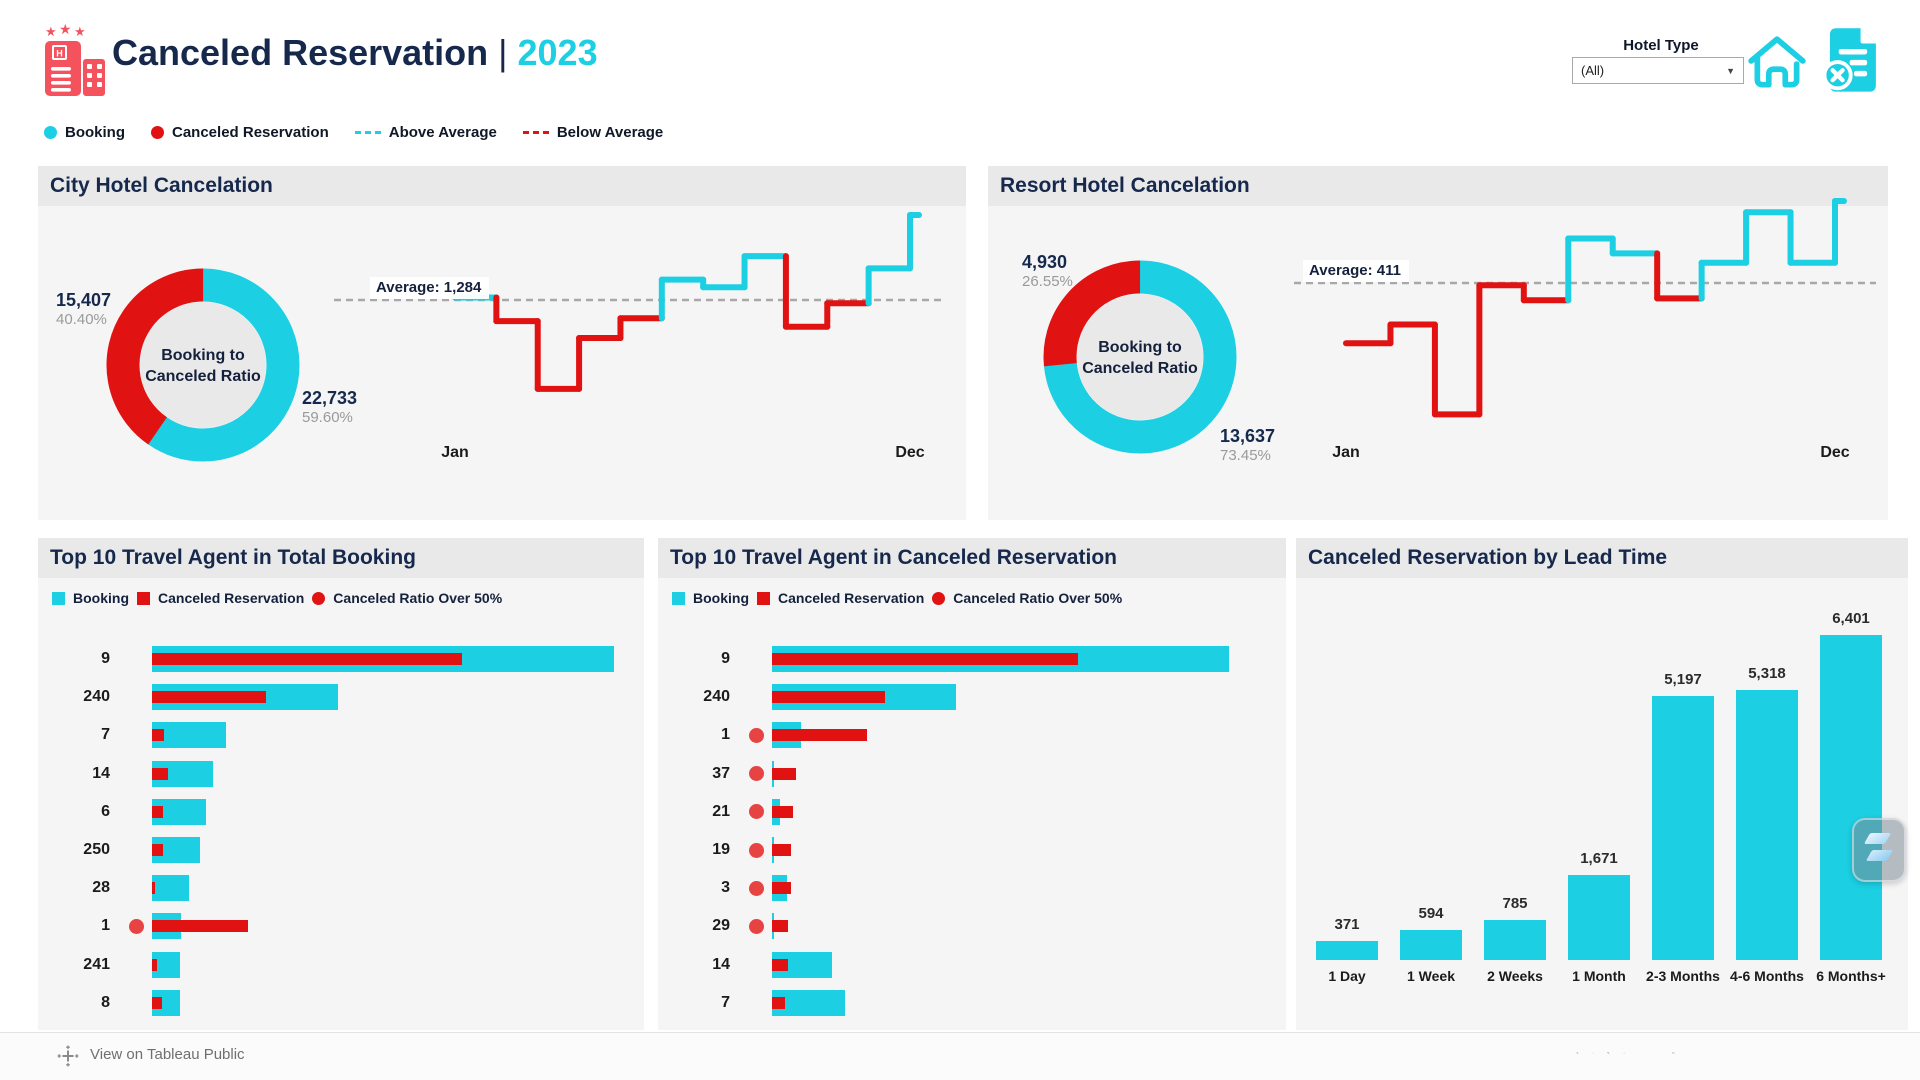 The width and height of the screenshot is (1920, 1080). What do you see at coordinates (725, 735) in the screenshot?
I see `agent-id-label: 1` at bounding box center [725, 735].